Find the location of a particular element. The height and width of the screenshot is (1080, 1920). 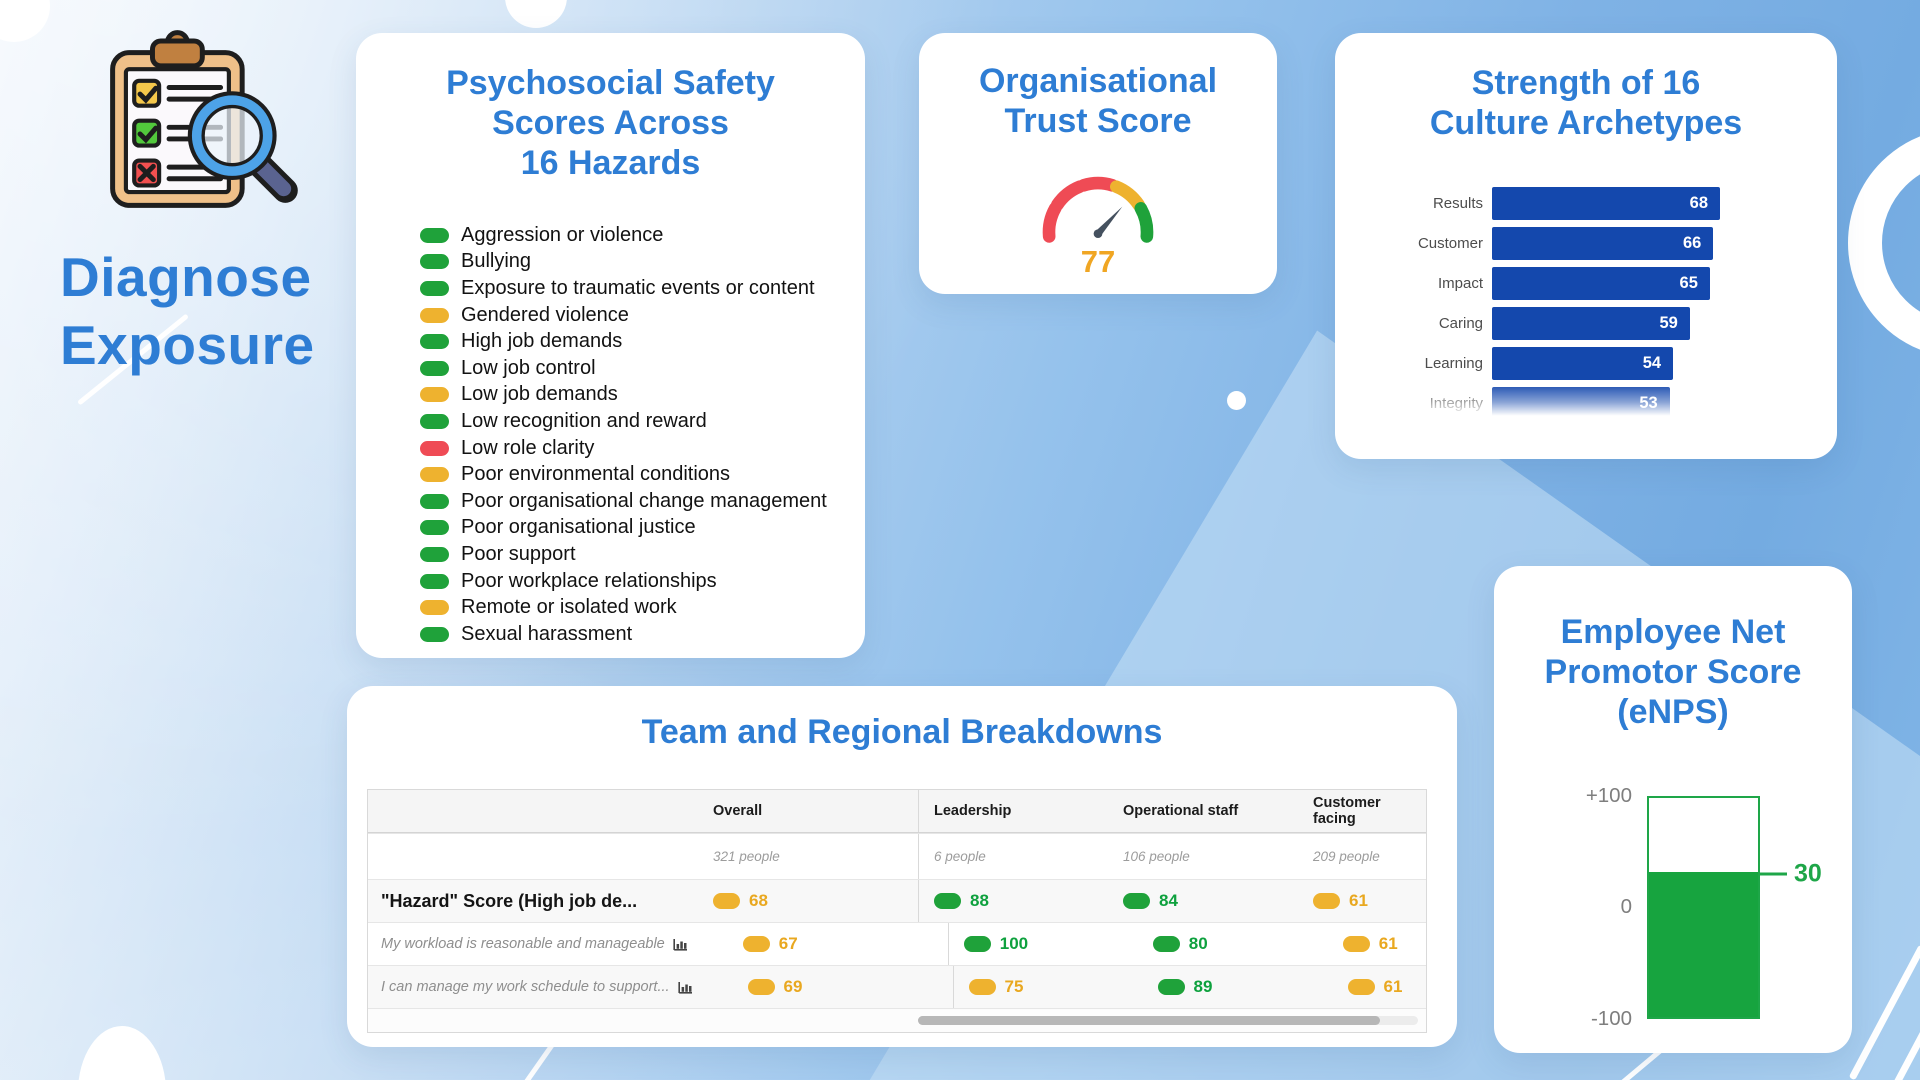

culture-card-title: Strength of 16 Culture Archetypes is located at coordinates (1586, 103).